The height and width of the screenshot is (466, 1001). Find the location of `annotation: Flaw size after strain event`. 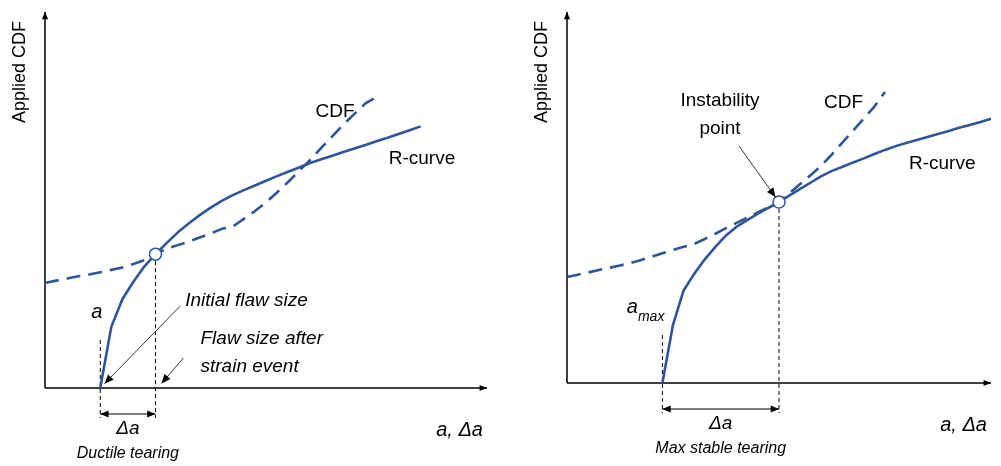

annotation: Flaw size after strain event is located at coordinates (262, 351).